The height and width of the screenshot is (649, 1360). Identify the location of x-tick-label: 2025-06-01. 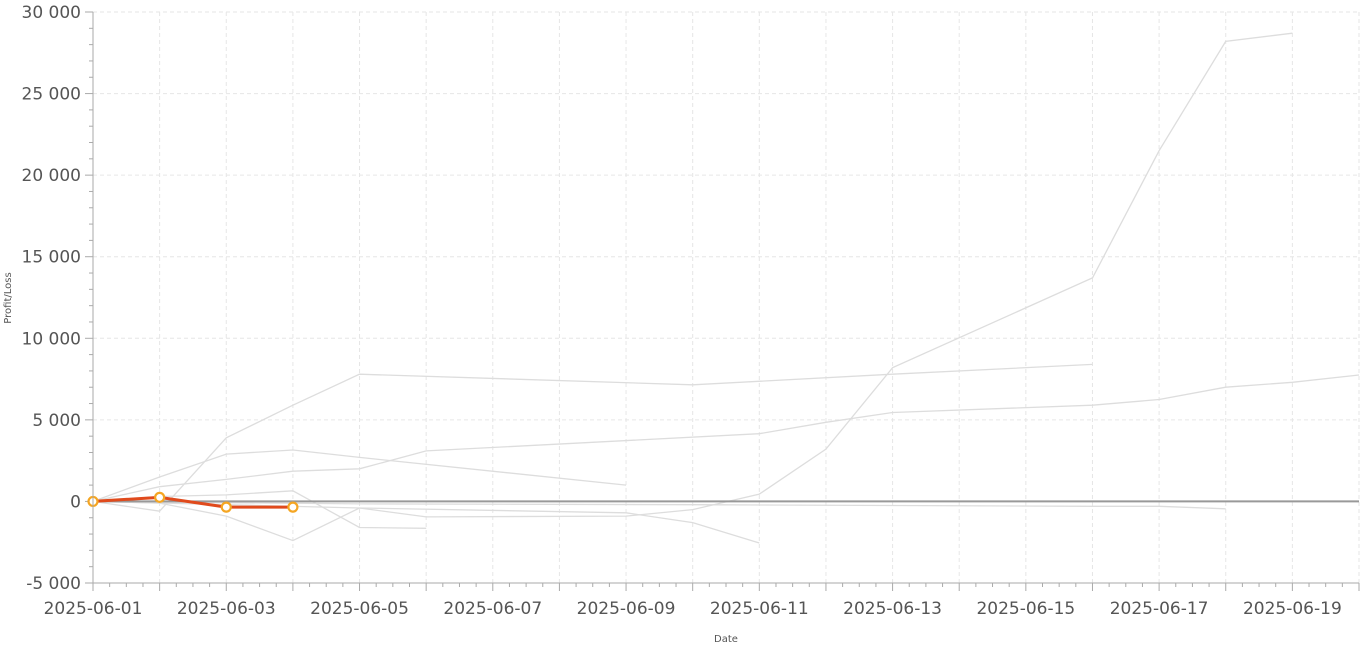
(93, 609).